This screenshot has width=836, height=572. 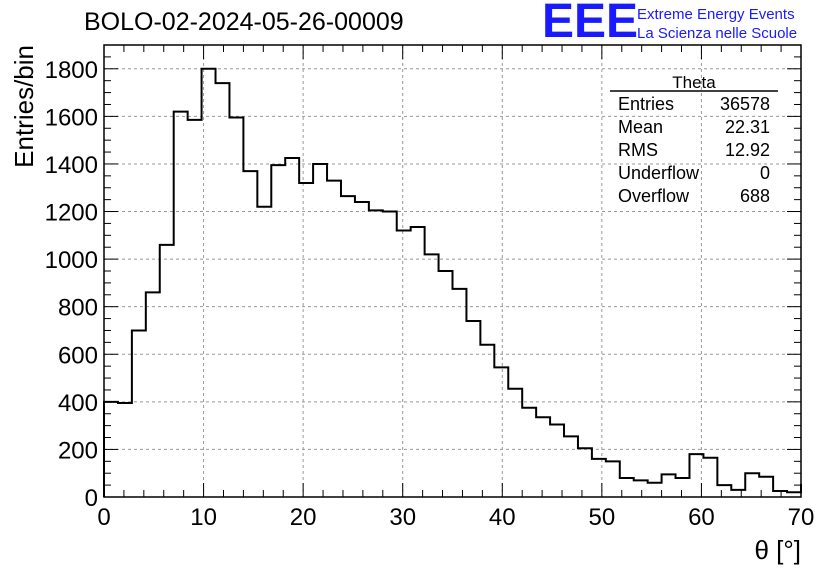 What do you see at coordinates (747, 150) in the screenshot?
I see `stats-row-value: 12.92` at bounding box center [747, 150].